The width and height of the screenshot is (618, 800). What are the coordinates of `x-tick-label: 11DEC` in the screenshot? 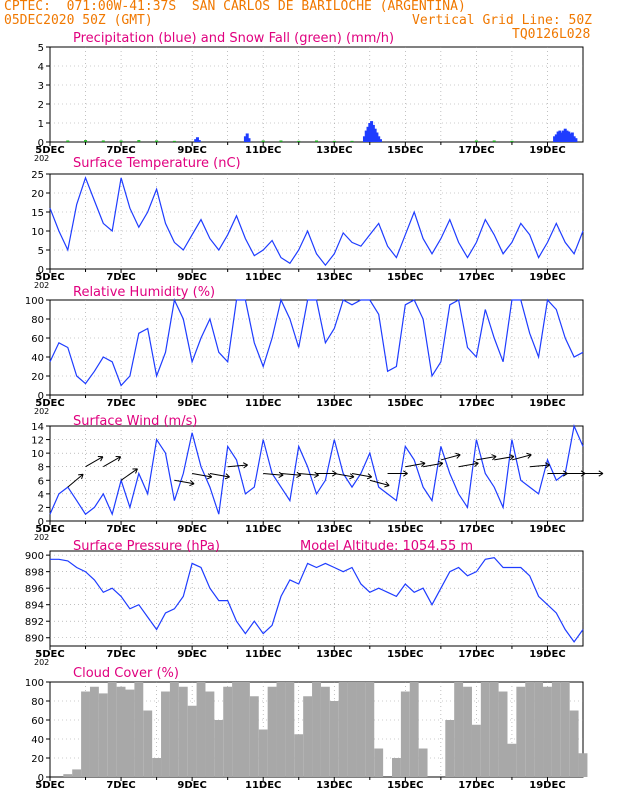 It's located at (263, 654).